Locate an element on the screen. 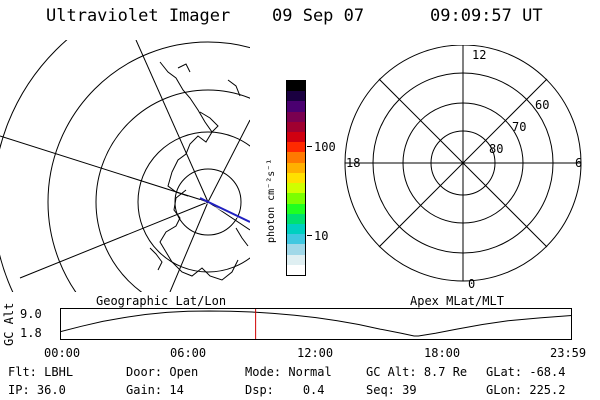 This screenshot has width=600, height=400. mlat-label-70: 70 is located at coordinates (519, 127).